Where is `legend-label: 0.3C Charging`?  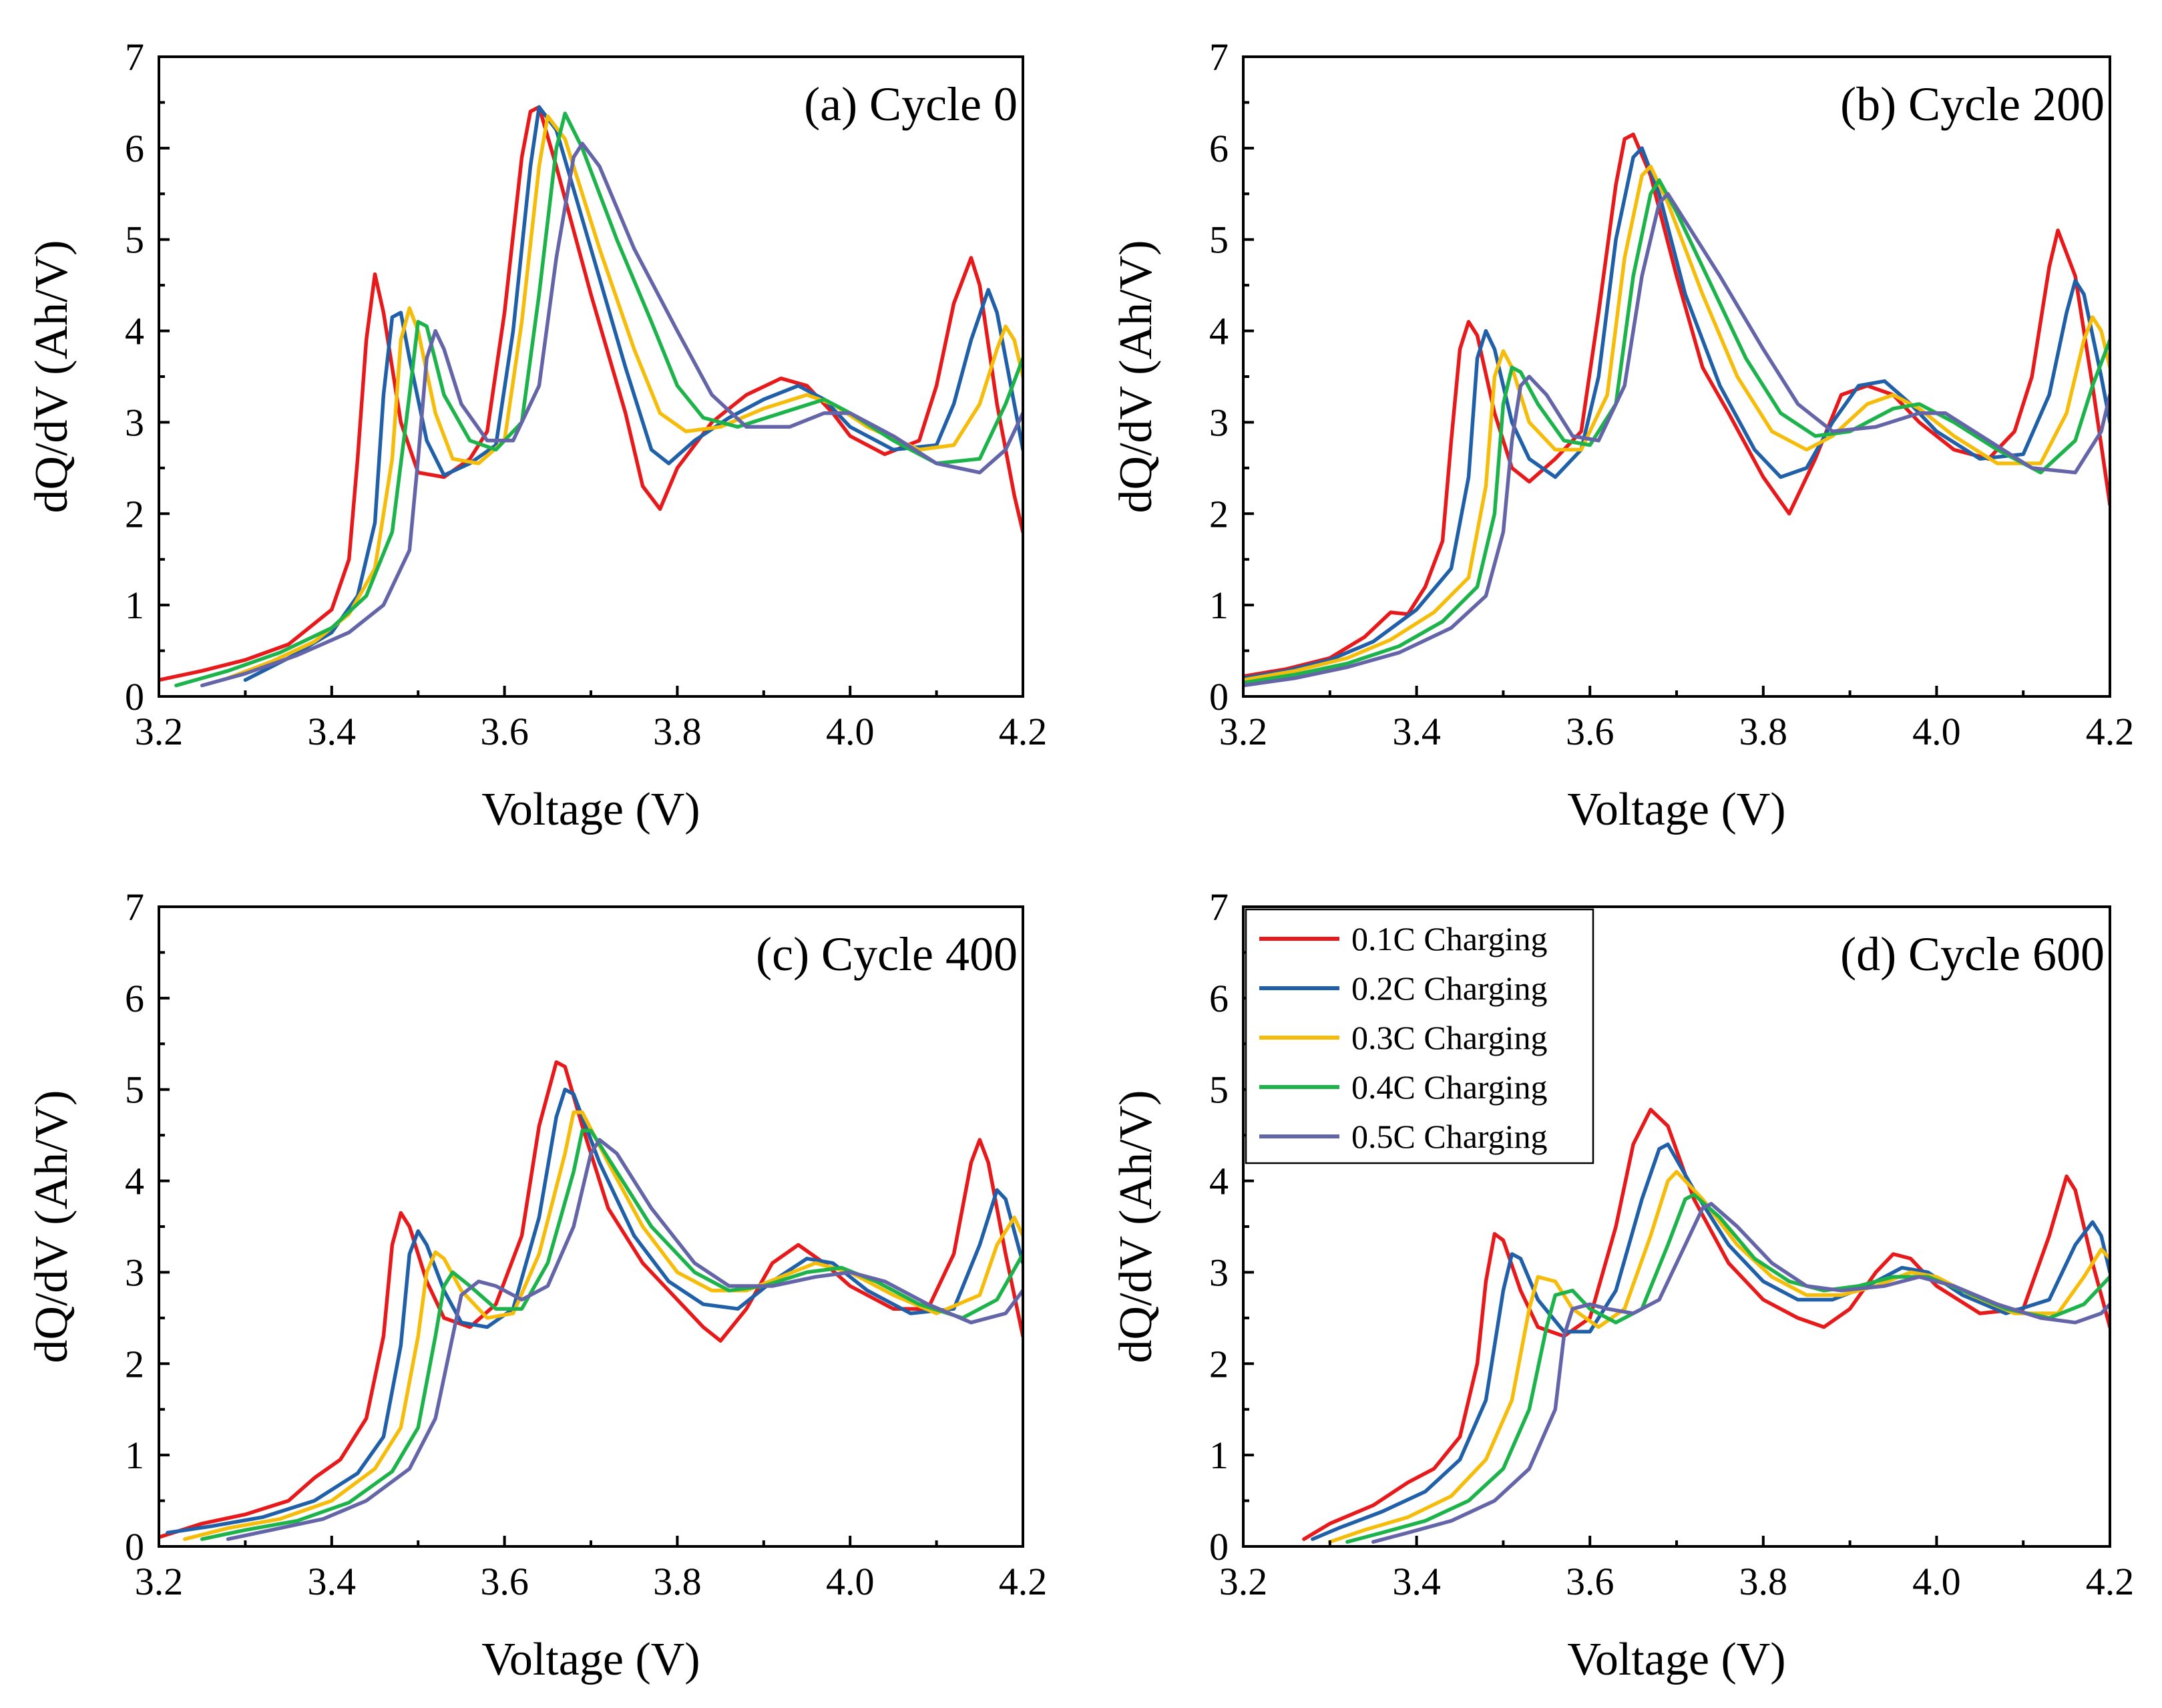 legend-label: 0.3C Charging is located at coordinates (1450, 1037).